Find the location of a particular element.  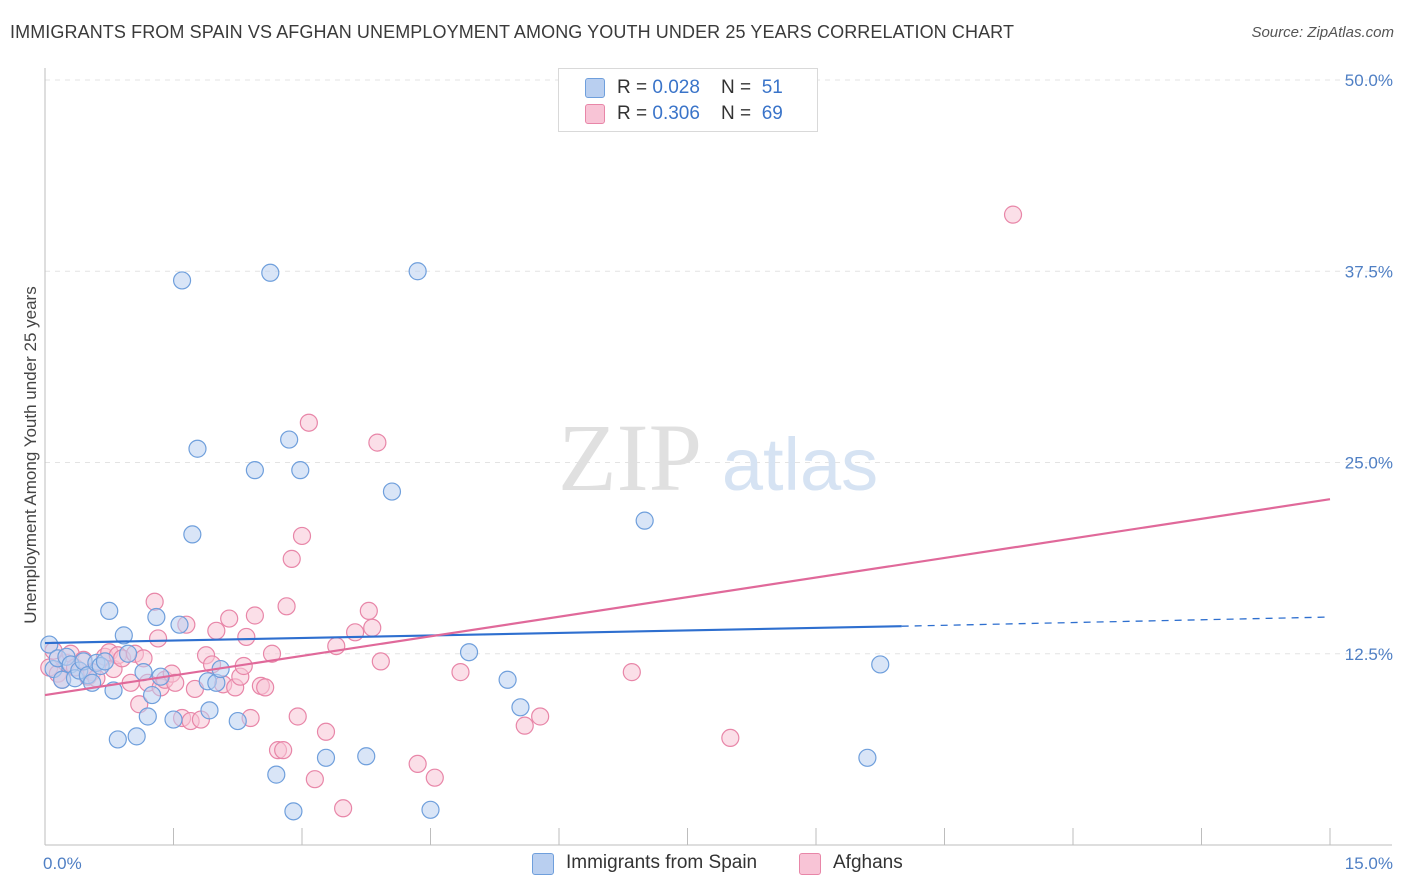

y-tick-label: 50.0% is located at coordinates (1369, 80).